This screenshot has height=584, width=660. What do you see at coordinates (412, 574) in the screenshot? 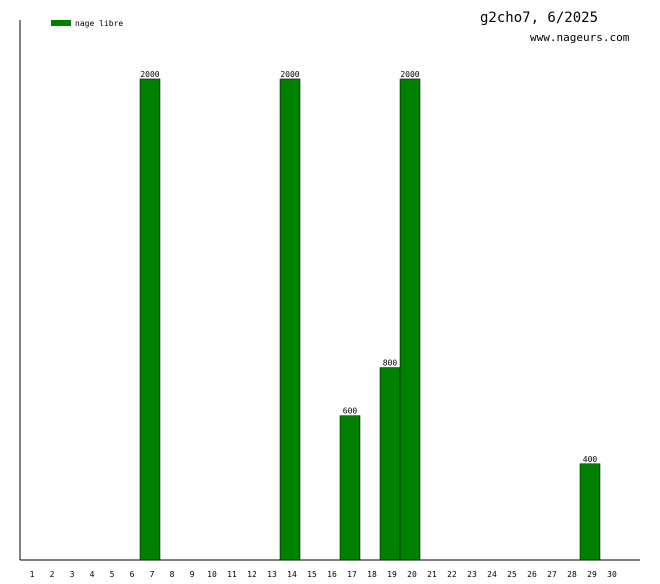
I see `x-tick-label: 20` at bounding box center [412, 574].